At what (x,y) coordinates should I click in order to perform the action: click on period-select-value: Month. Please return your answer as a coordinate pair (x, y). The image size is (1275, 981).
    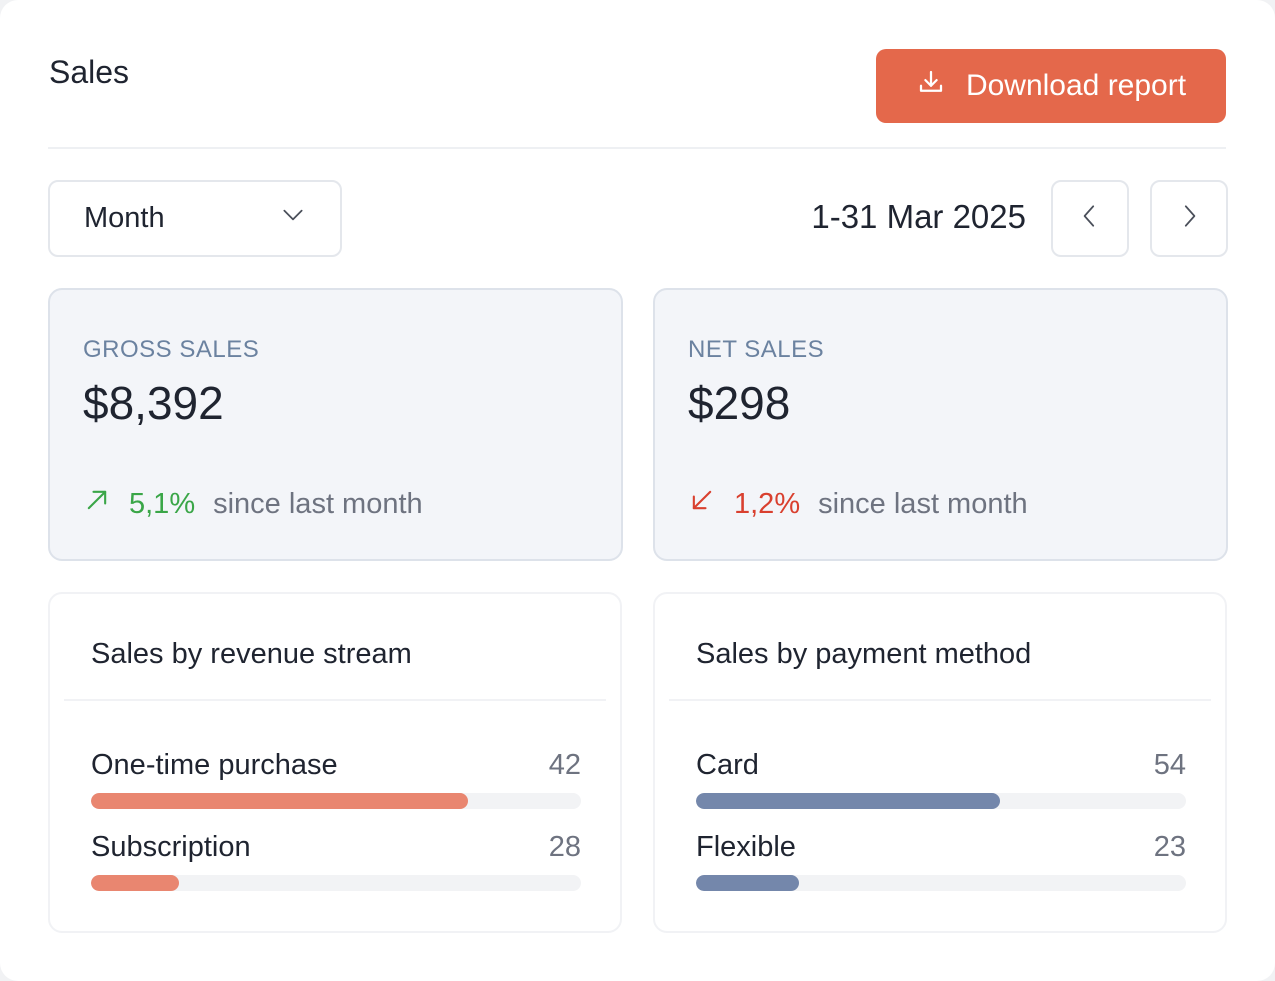
    Looking at the image, I should click on (124, 218).